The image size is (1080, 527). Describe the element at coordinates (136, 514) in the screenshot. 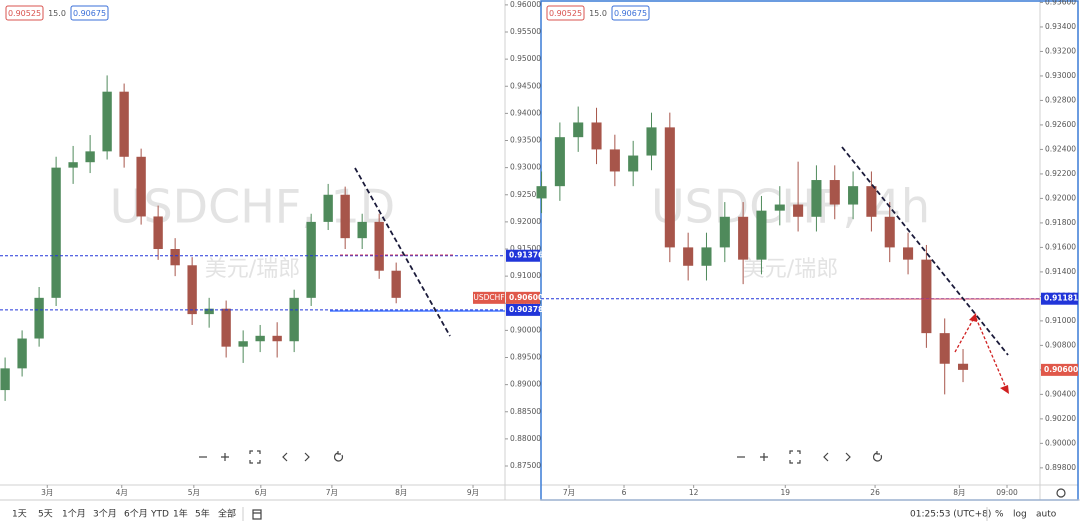

I see `range-button: 6个月` at that location.